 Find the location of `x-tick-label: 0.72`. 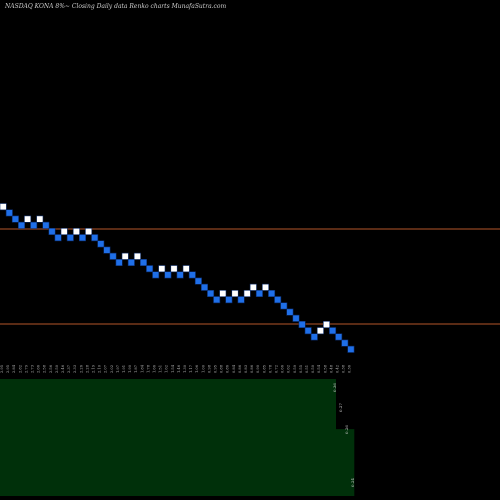

x-tick-label: 0.72 is located at coordinates (277, 369).